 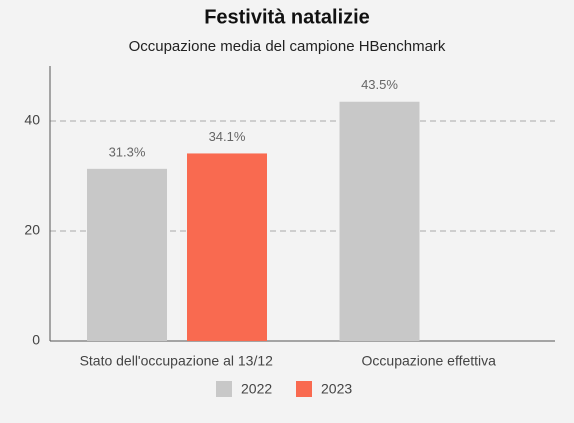 I want to click on chart-title: Festività natalizie, so click(x=287, y=17).